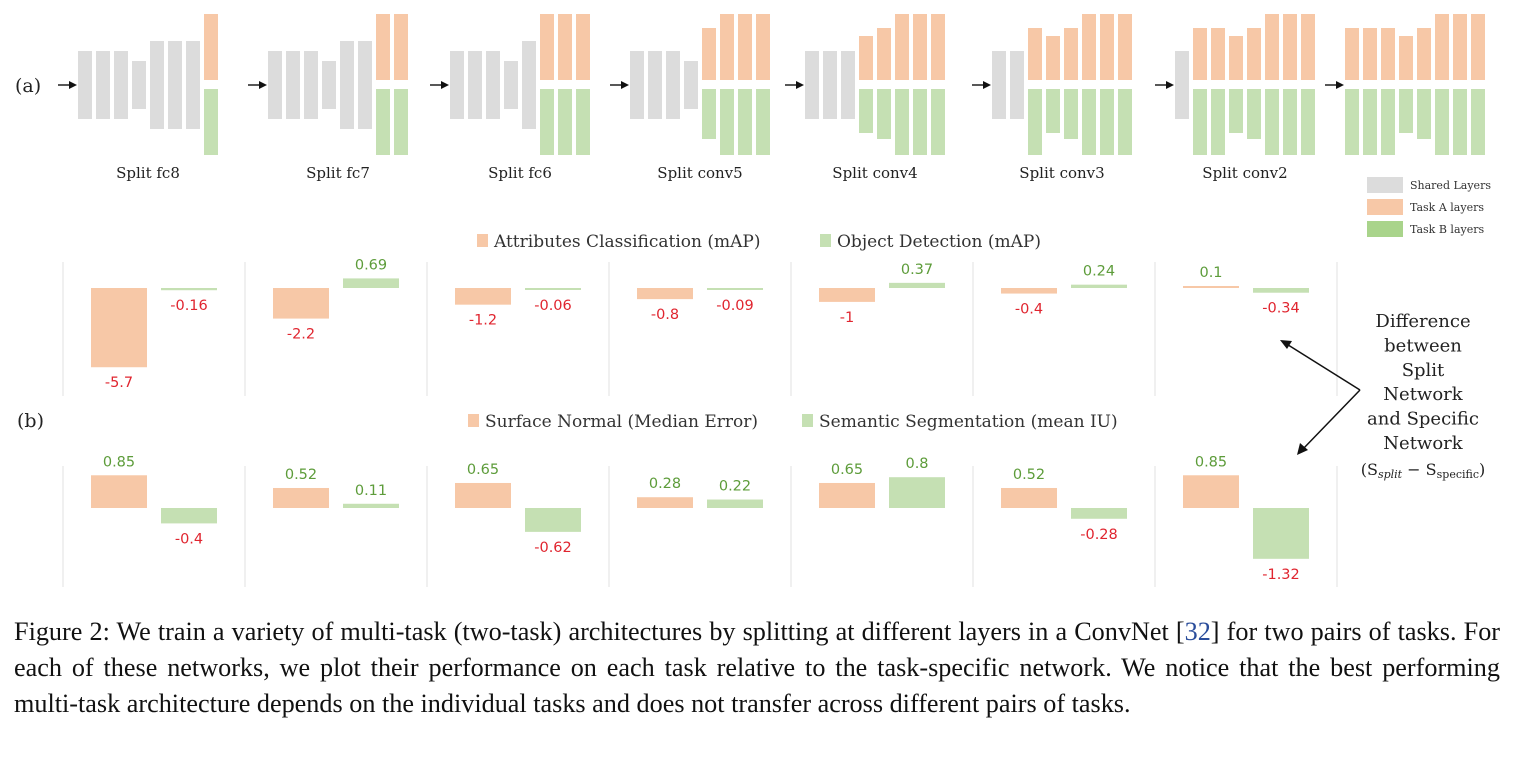 The image size is (1514, 761). Describe the element at coordinates (735, 306) in the screenshot. I see `bar-value-label: -0.09` at that location.